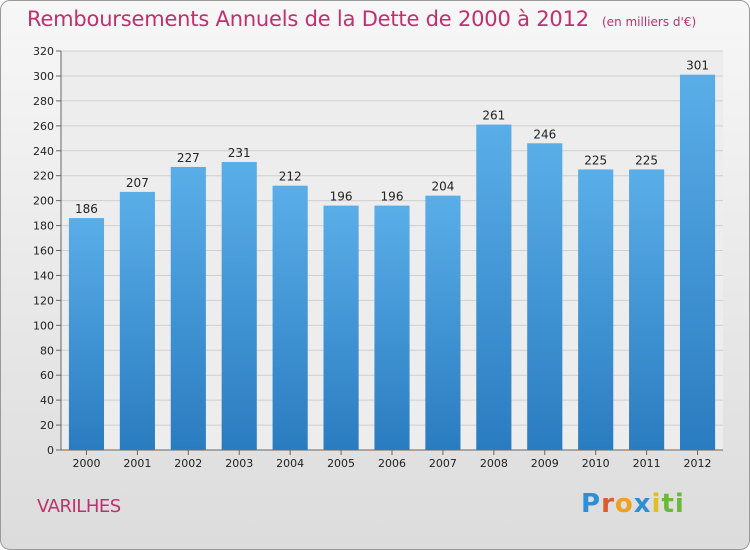  I want to click on bar-2012, so click(697, 262).